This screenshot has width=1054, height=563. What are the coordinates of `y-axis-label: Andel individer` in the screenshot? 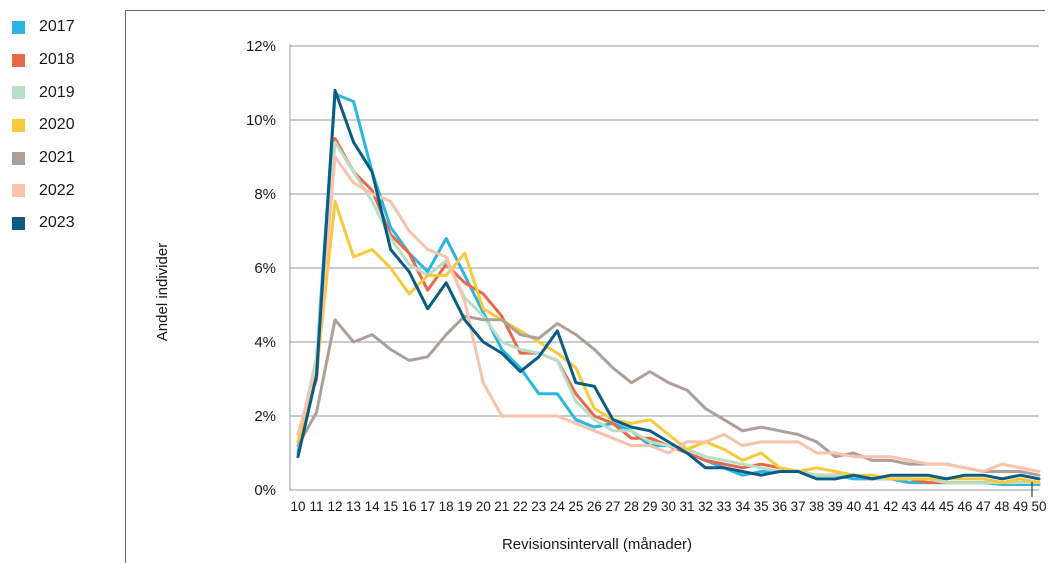 It's located at (162, 292).